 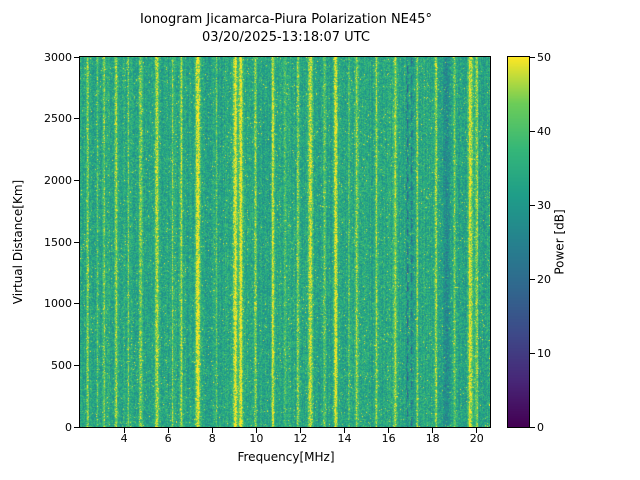 What do you see at coordinates (58, 119) in the screenshot?
I see `y-tick-label: 2500` at bounding box center [58, 119].